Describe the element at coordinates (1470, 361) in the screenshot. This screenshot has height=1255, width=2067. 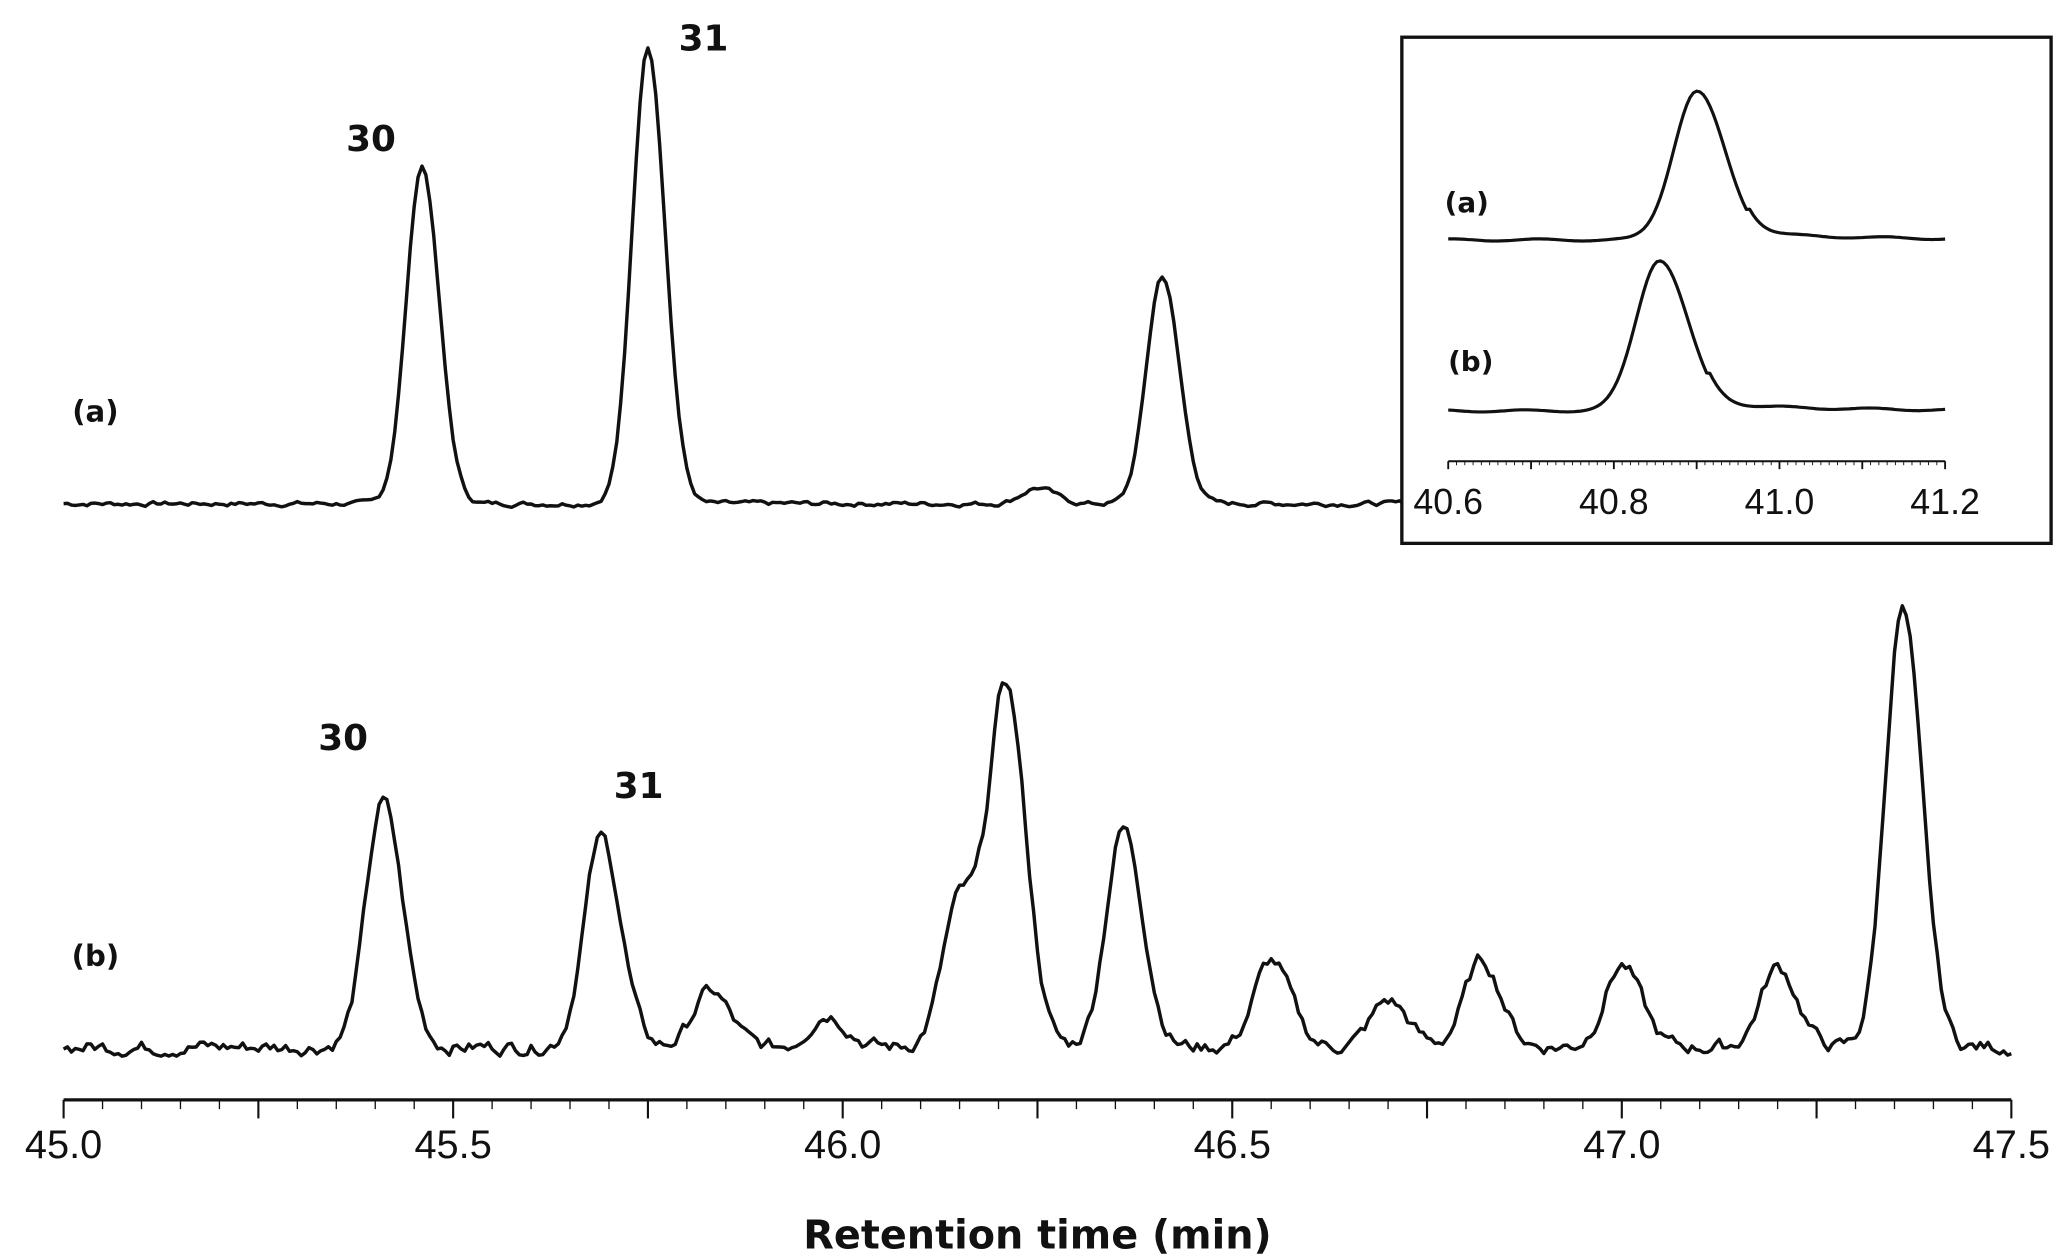
I see `inset-series-label-b: (b)` at that location.